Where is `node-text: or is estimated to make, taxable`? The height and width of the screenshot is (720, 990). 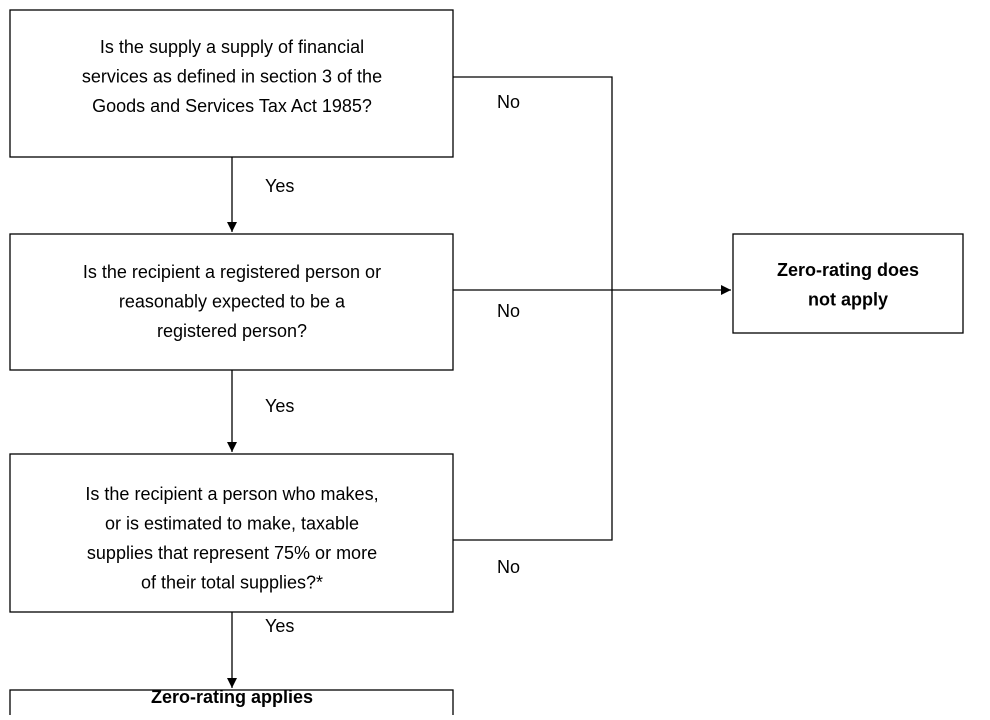 node-text: or is estimated to make, taxable is located at coordinates (232, 523).